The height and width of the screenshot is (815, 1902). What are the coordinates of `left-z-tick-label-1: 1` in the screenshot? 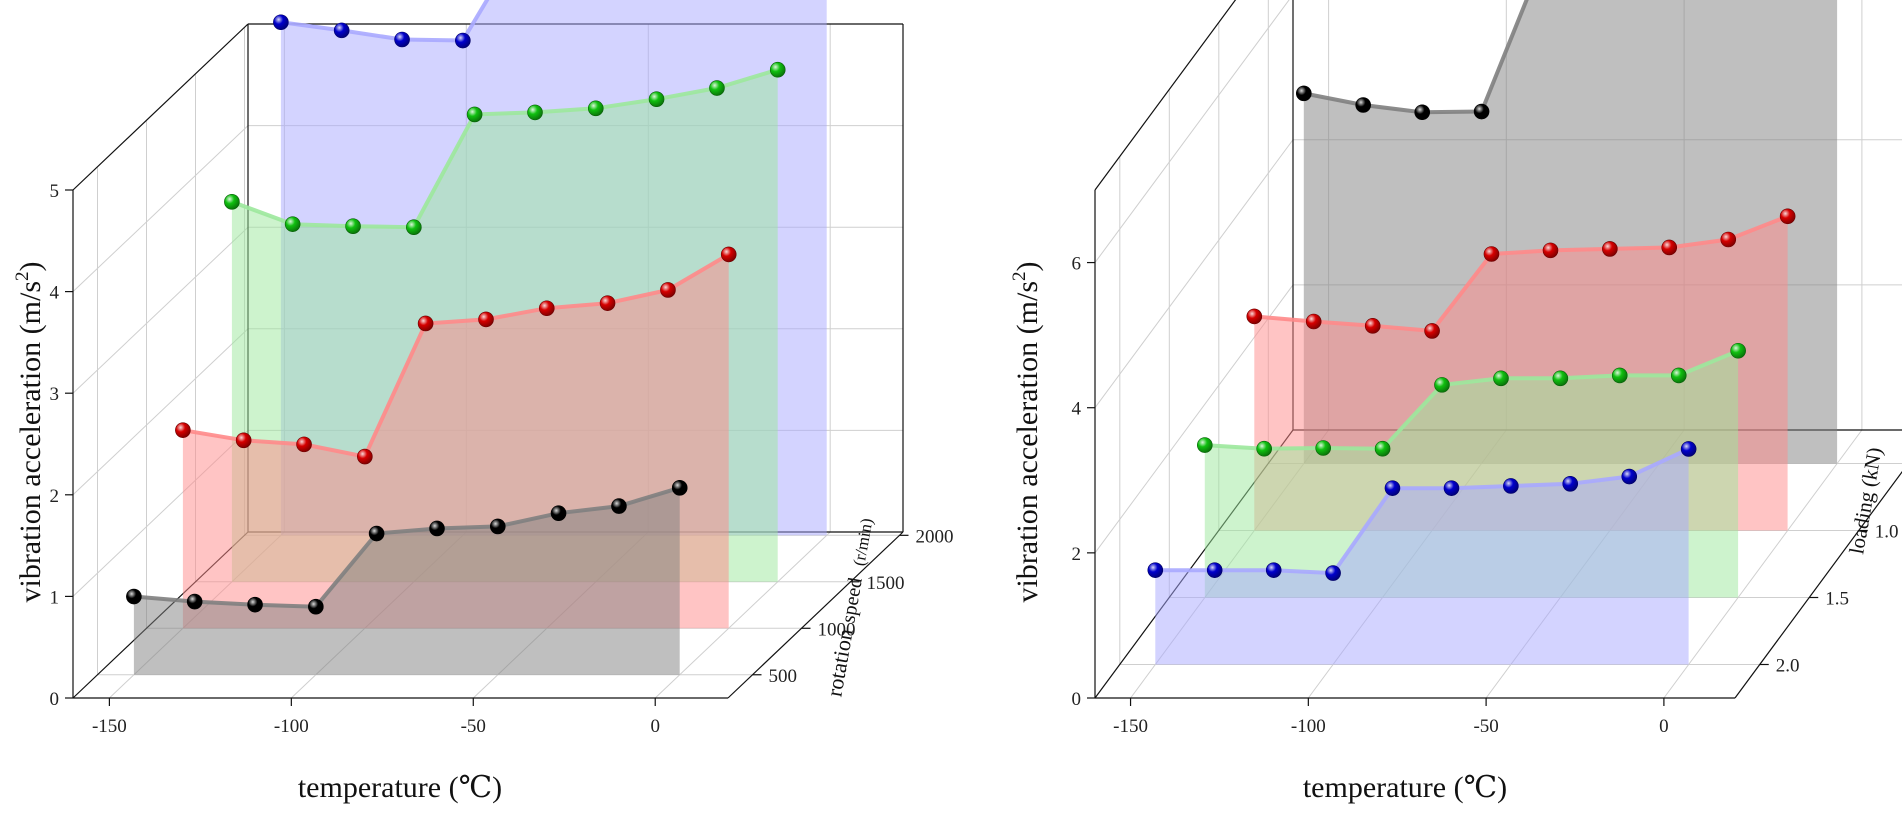 It's located at (55, 597).